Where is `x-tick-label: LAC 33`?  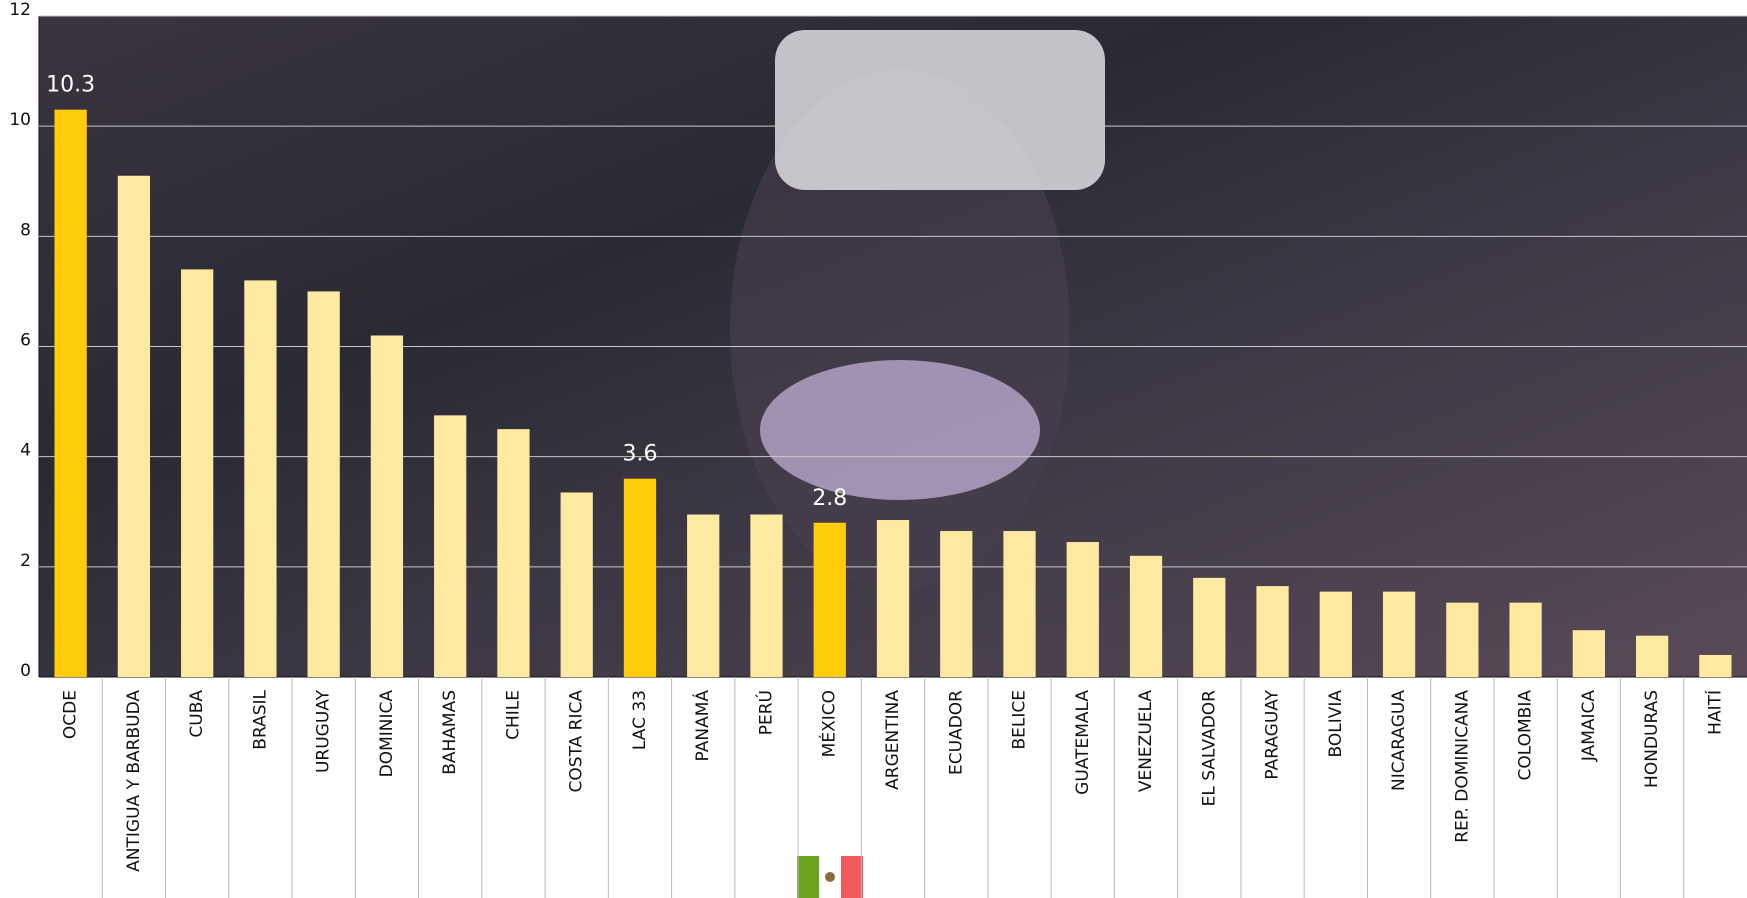 x-tick-label: LAC 33 is located at coordinates (640, 720).